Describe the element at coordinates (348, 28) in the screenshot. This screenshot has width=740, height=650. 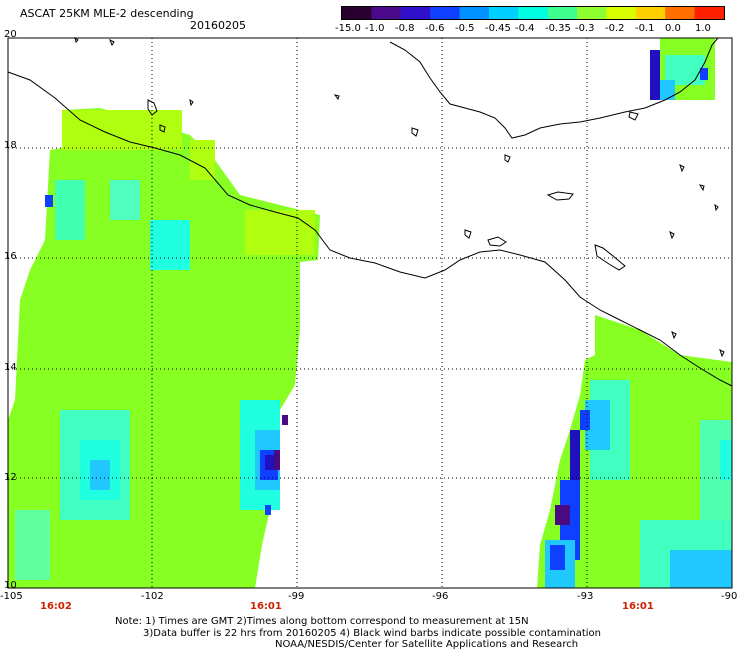
I see `colorbar-label: -15.0` at that location.